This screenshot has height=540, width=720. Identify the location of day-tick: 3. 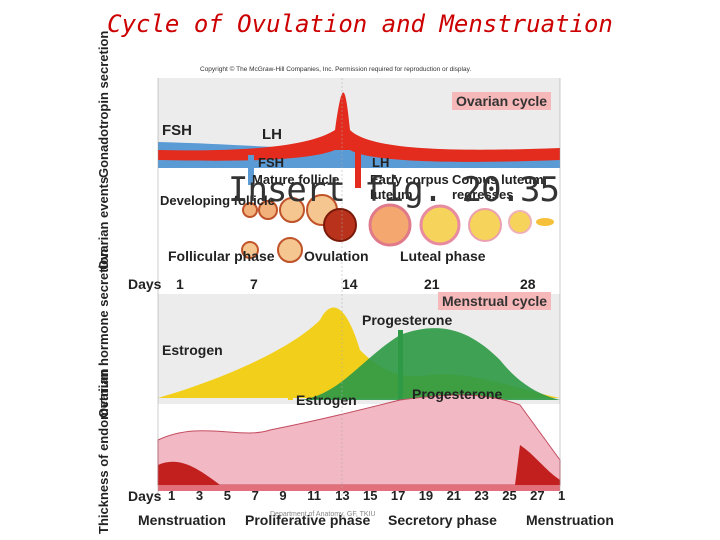
(199, 495).